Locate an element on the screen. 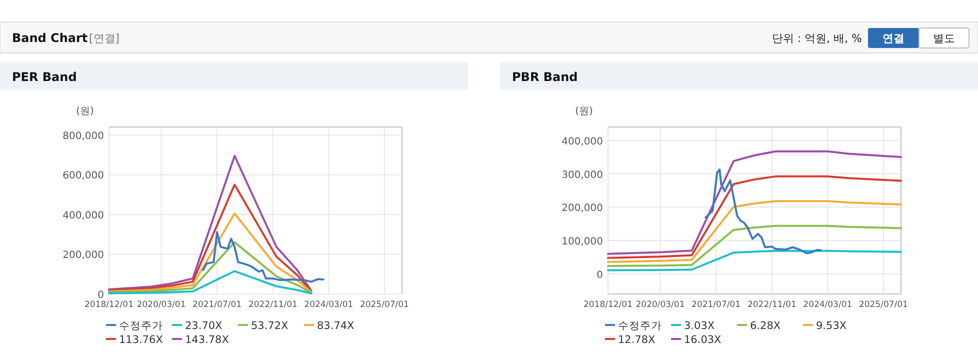  y-tick-label: 300,000 is located at coordinates (582, 175).